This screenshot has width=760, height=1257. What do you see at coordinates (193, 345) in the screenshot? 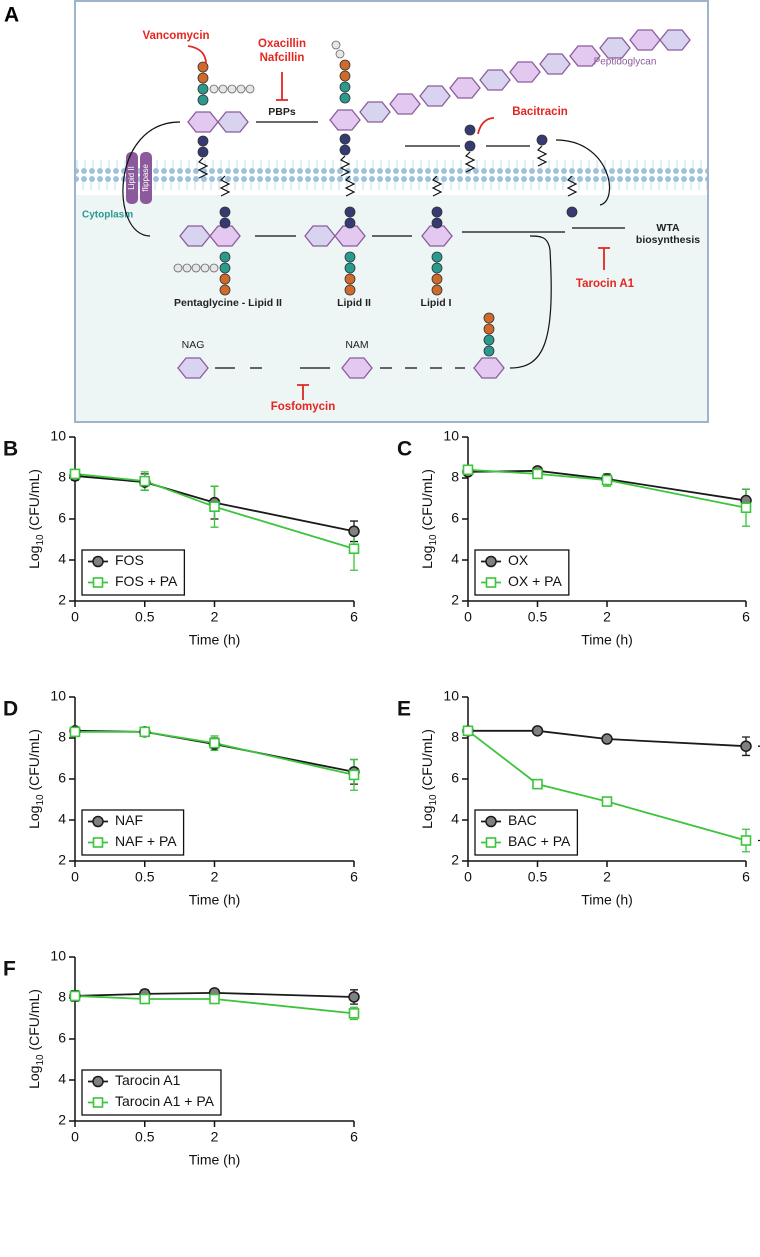
I see `diagram-label: NAG` at bounding box center [193, 345].